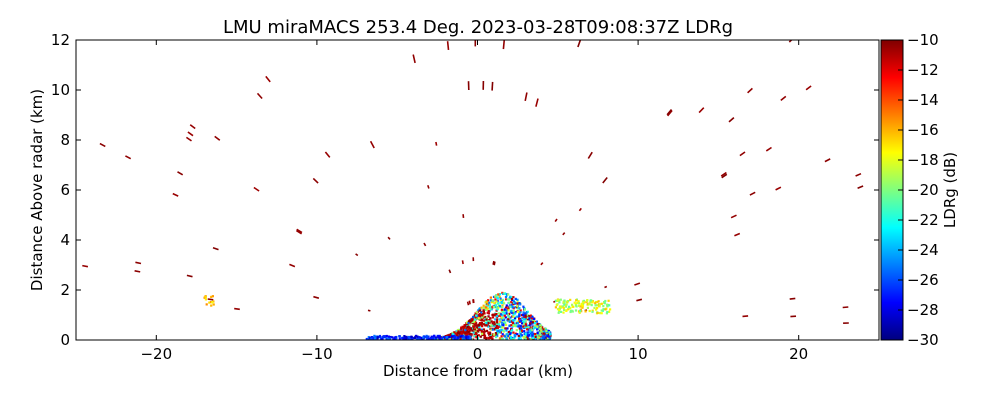  Describe the element at coordinates (638, 354) in the screenshot. I see `x-tick-label: 10` at that location.